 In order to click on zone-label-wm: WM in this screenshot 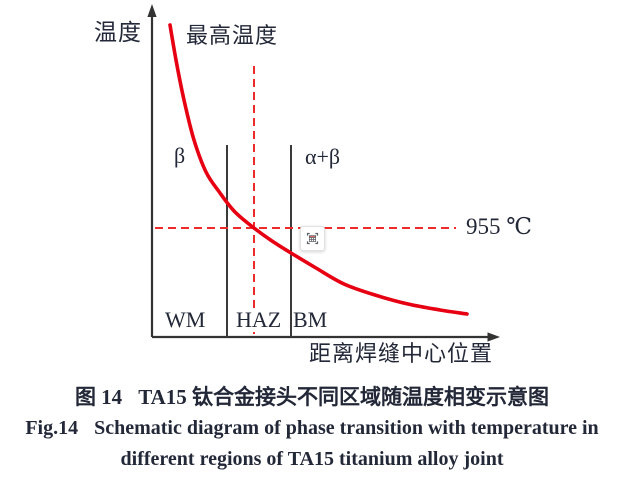, I will do `click(185, 319)`.